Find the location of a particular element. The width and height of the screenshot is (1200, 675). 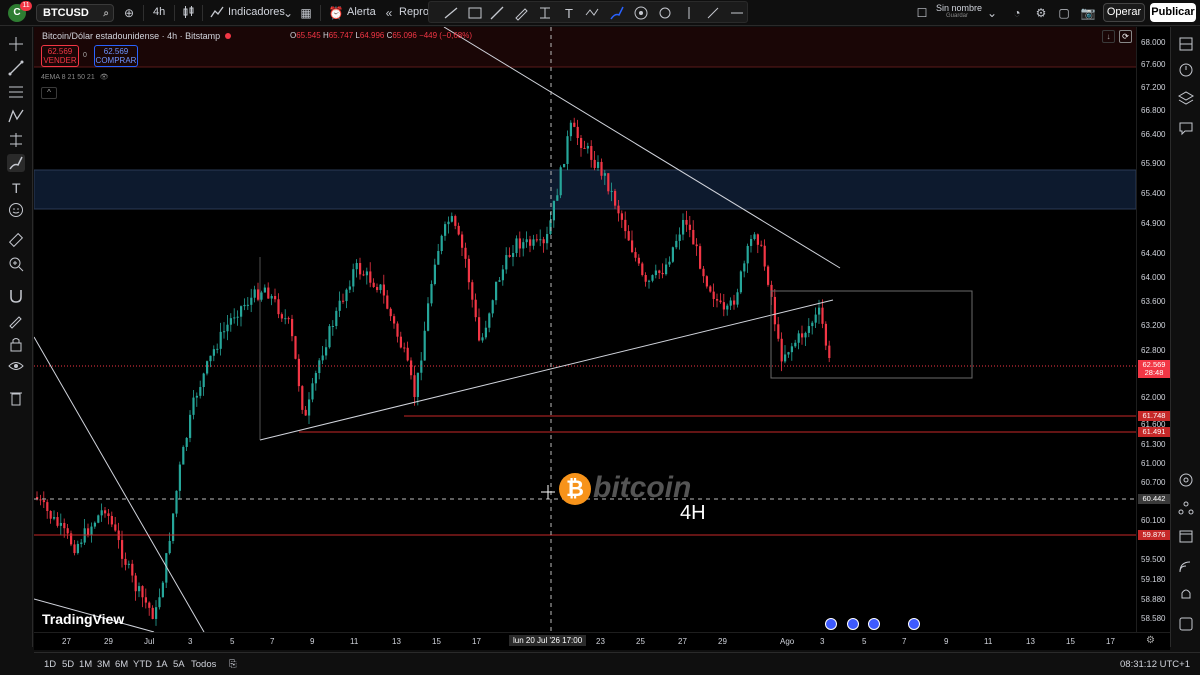

fib-retracement-icon is located at coordinates (16, 92).